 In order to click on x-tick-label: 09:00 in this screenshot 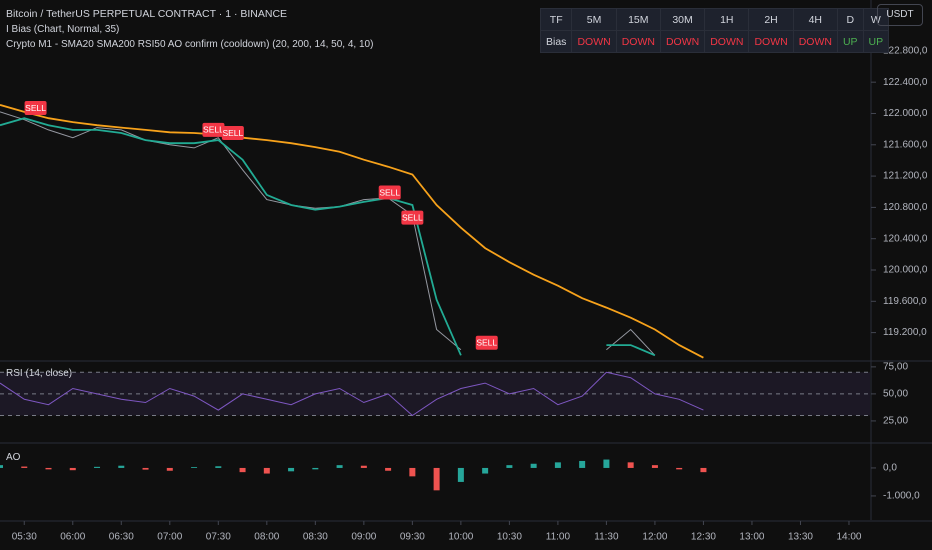, I will do `click(363, 537)`.